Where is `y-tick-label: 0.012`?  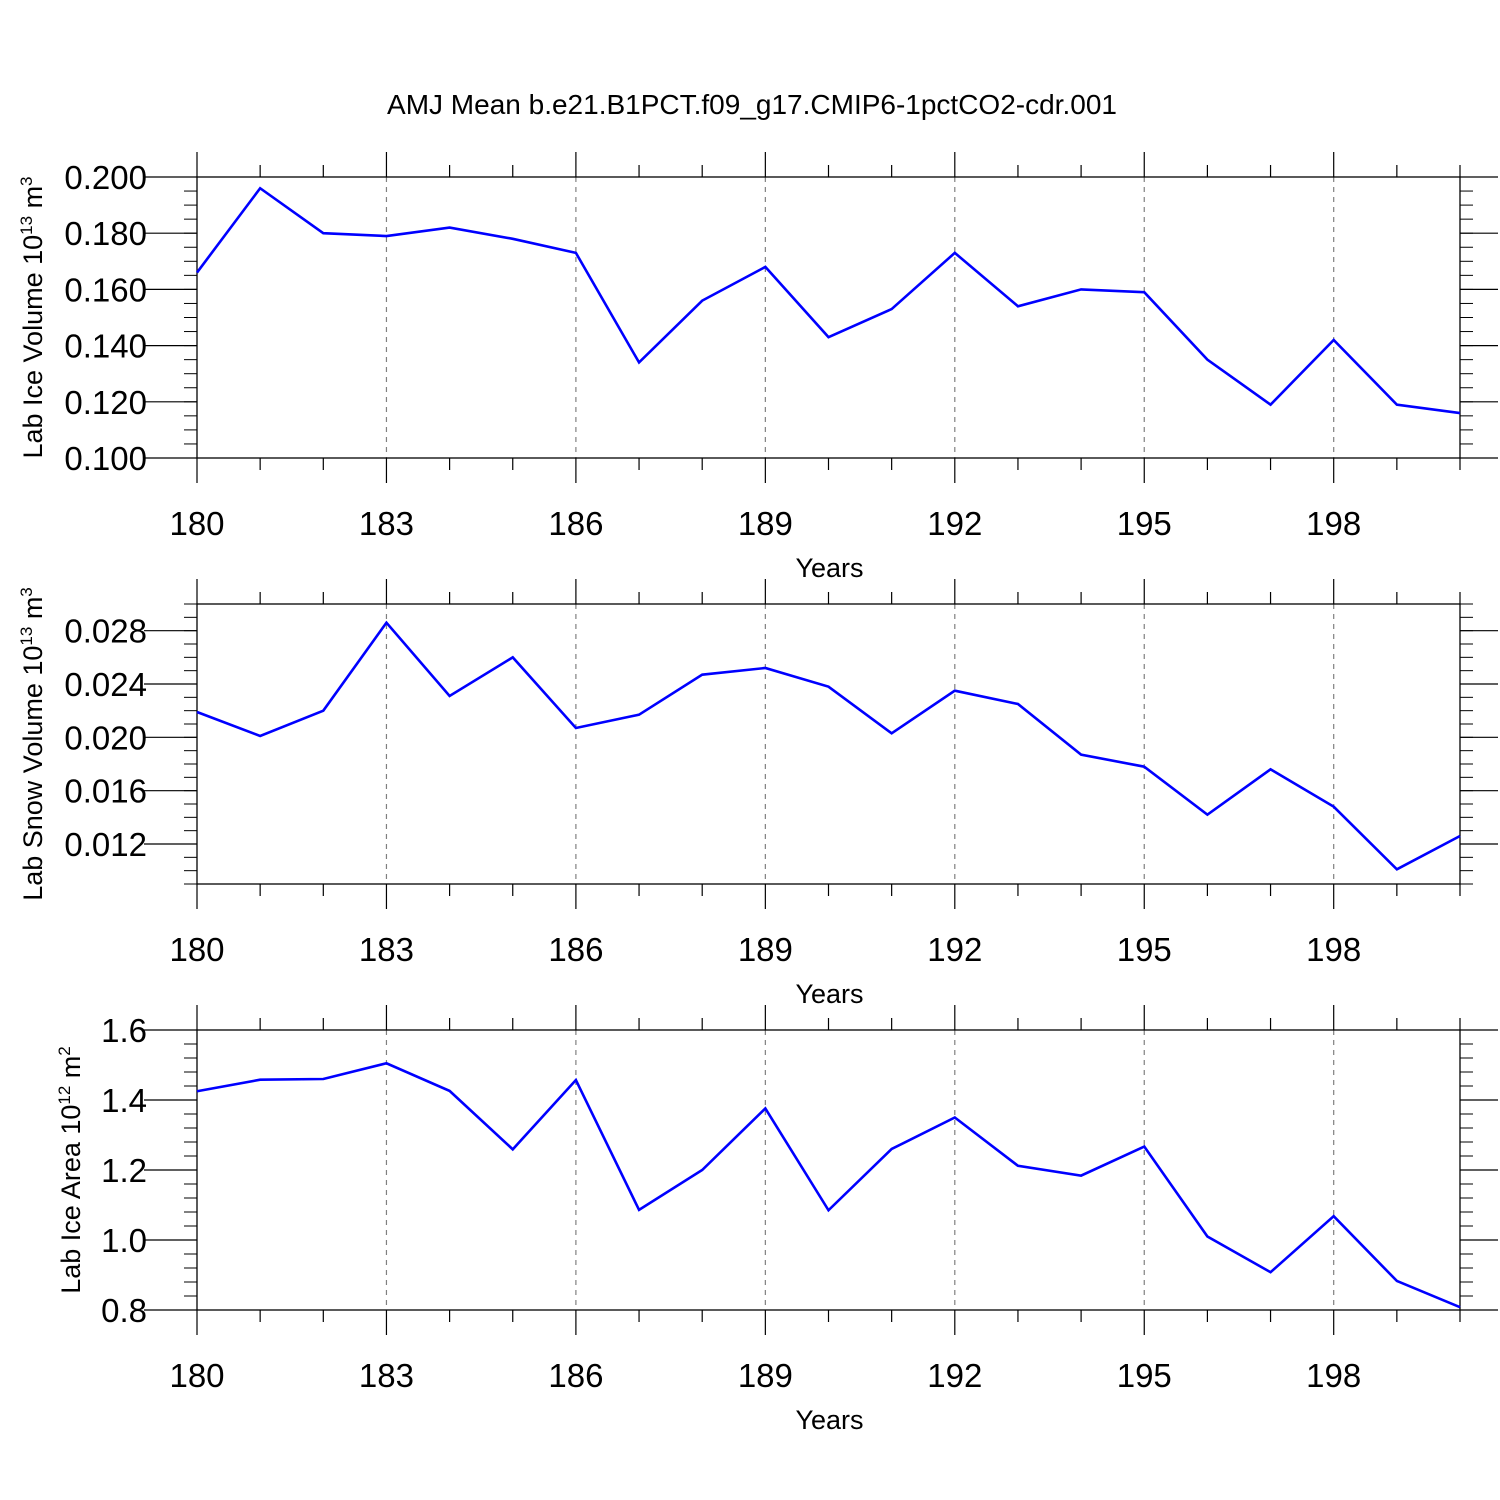
y-tick-label: 0.012 is located at coordinates (105, 844).